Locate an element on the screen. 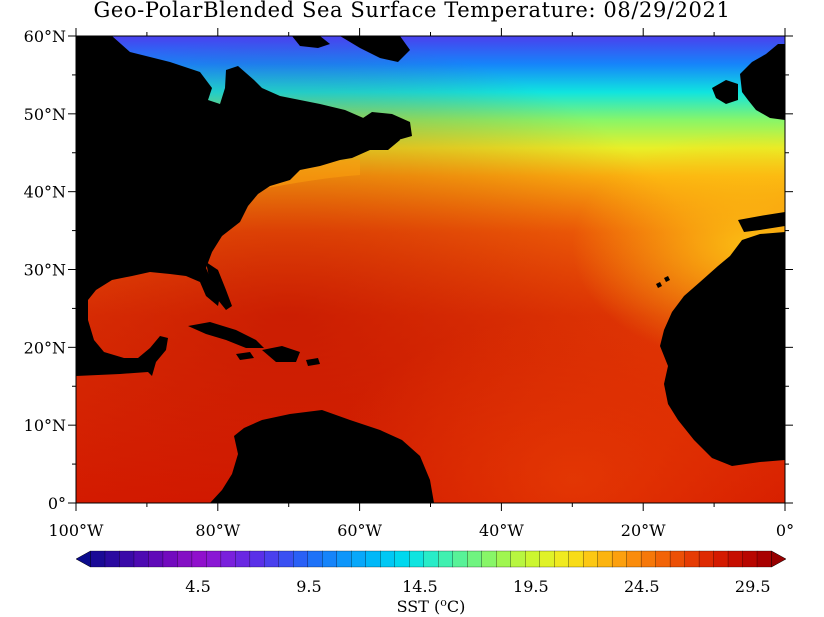 The height and width of the screenshot is (617, 824). colorbar-tick-label: 29.5 is located at coordinates (753, 586).